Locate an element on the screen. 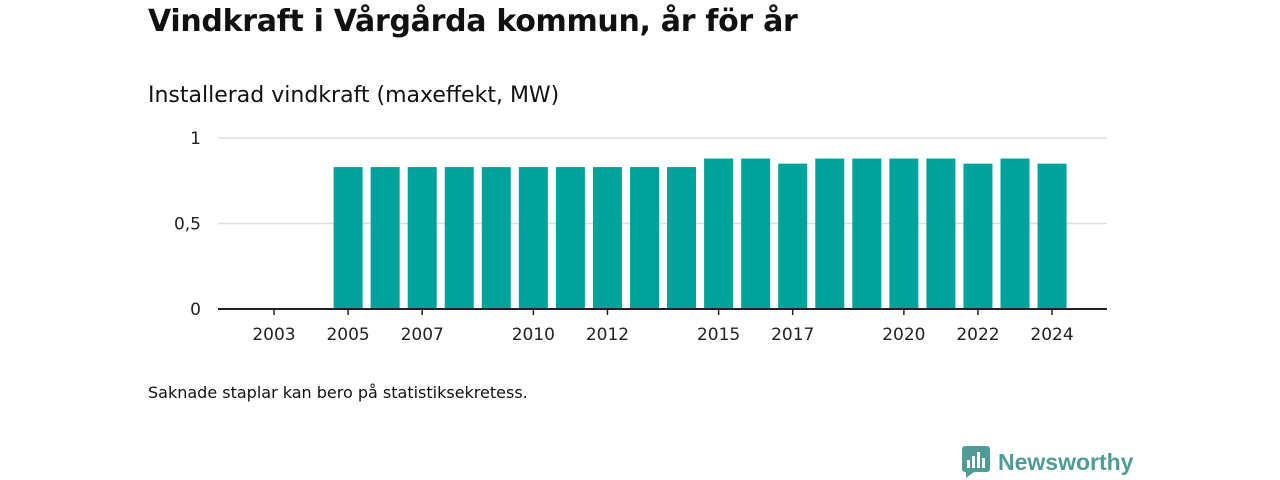 The width and height of the screenshot is (1280, 480). bar-2012 is located at coordinates (607, 238).